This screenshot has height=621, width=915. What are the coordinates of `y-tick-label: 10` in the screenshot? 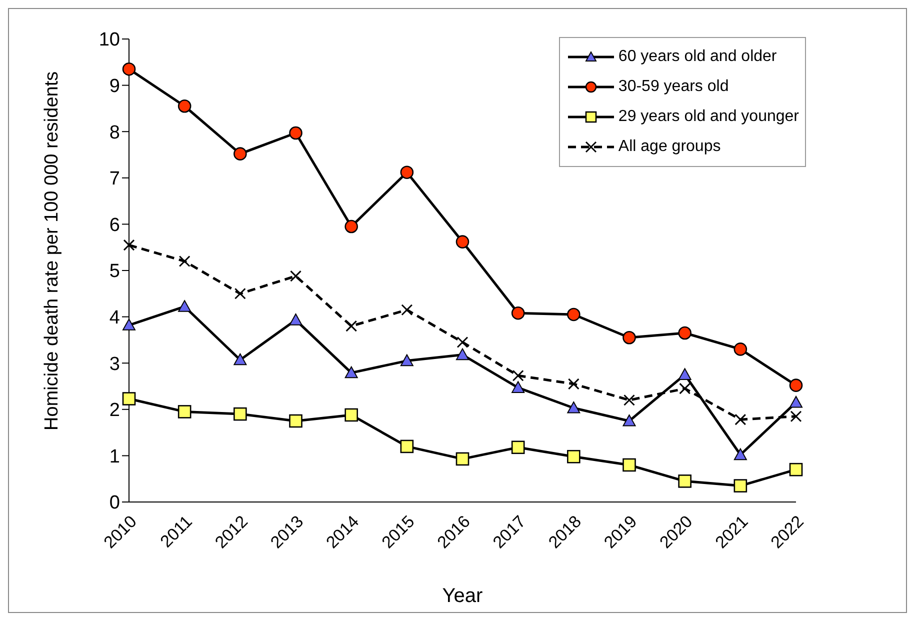 It's located at (109, 40).